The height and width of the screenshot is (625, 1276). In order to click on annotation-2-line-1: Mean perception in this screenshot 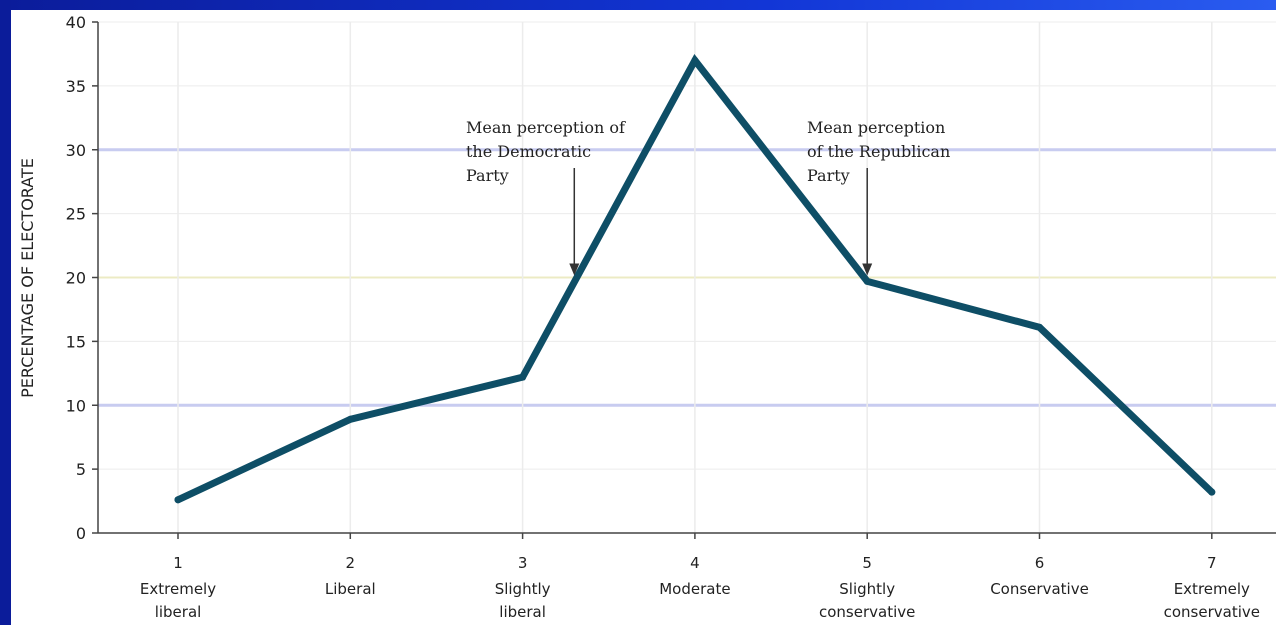, I will do `click(876, 127)`.